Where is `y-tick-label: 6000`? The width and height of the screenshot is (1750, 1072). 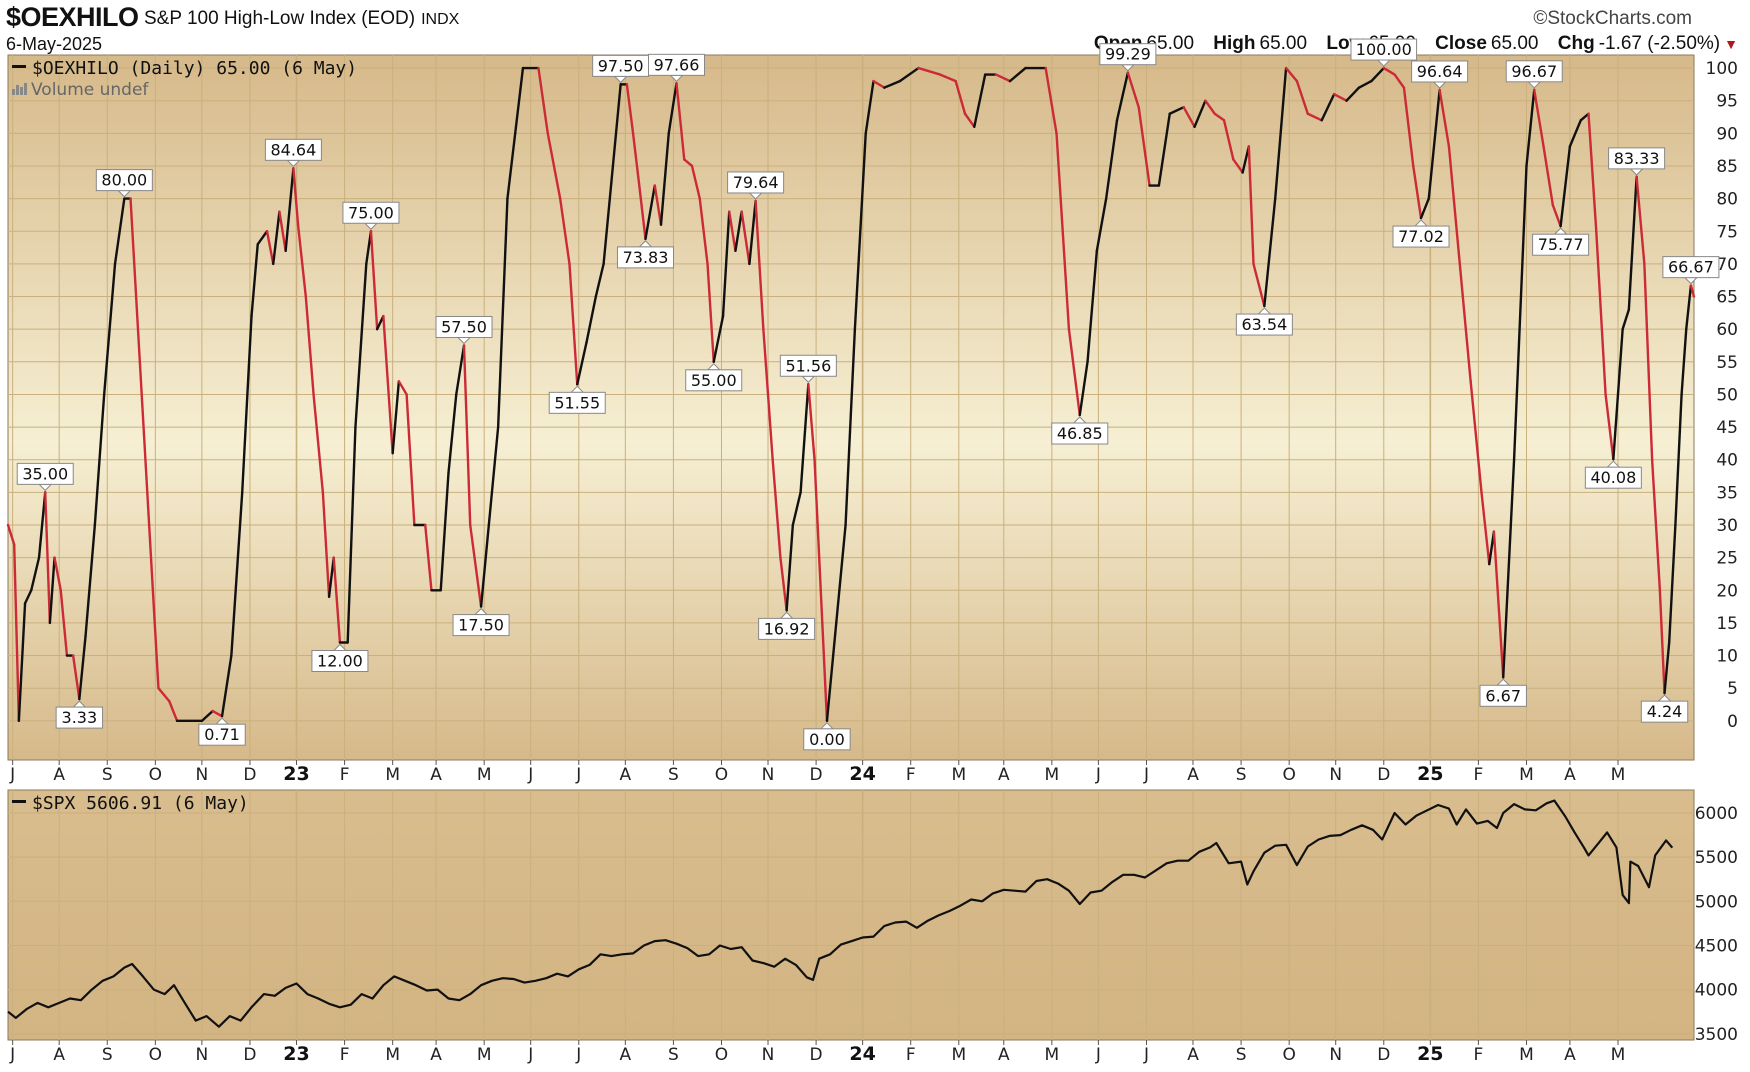
y-tick-label: 6000 is located at coordinates (1716, 814).